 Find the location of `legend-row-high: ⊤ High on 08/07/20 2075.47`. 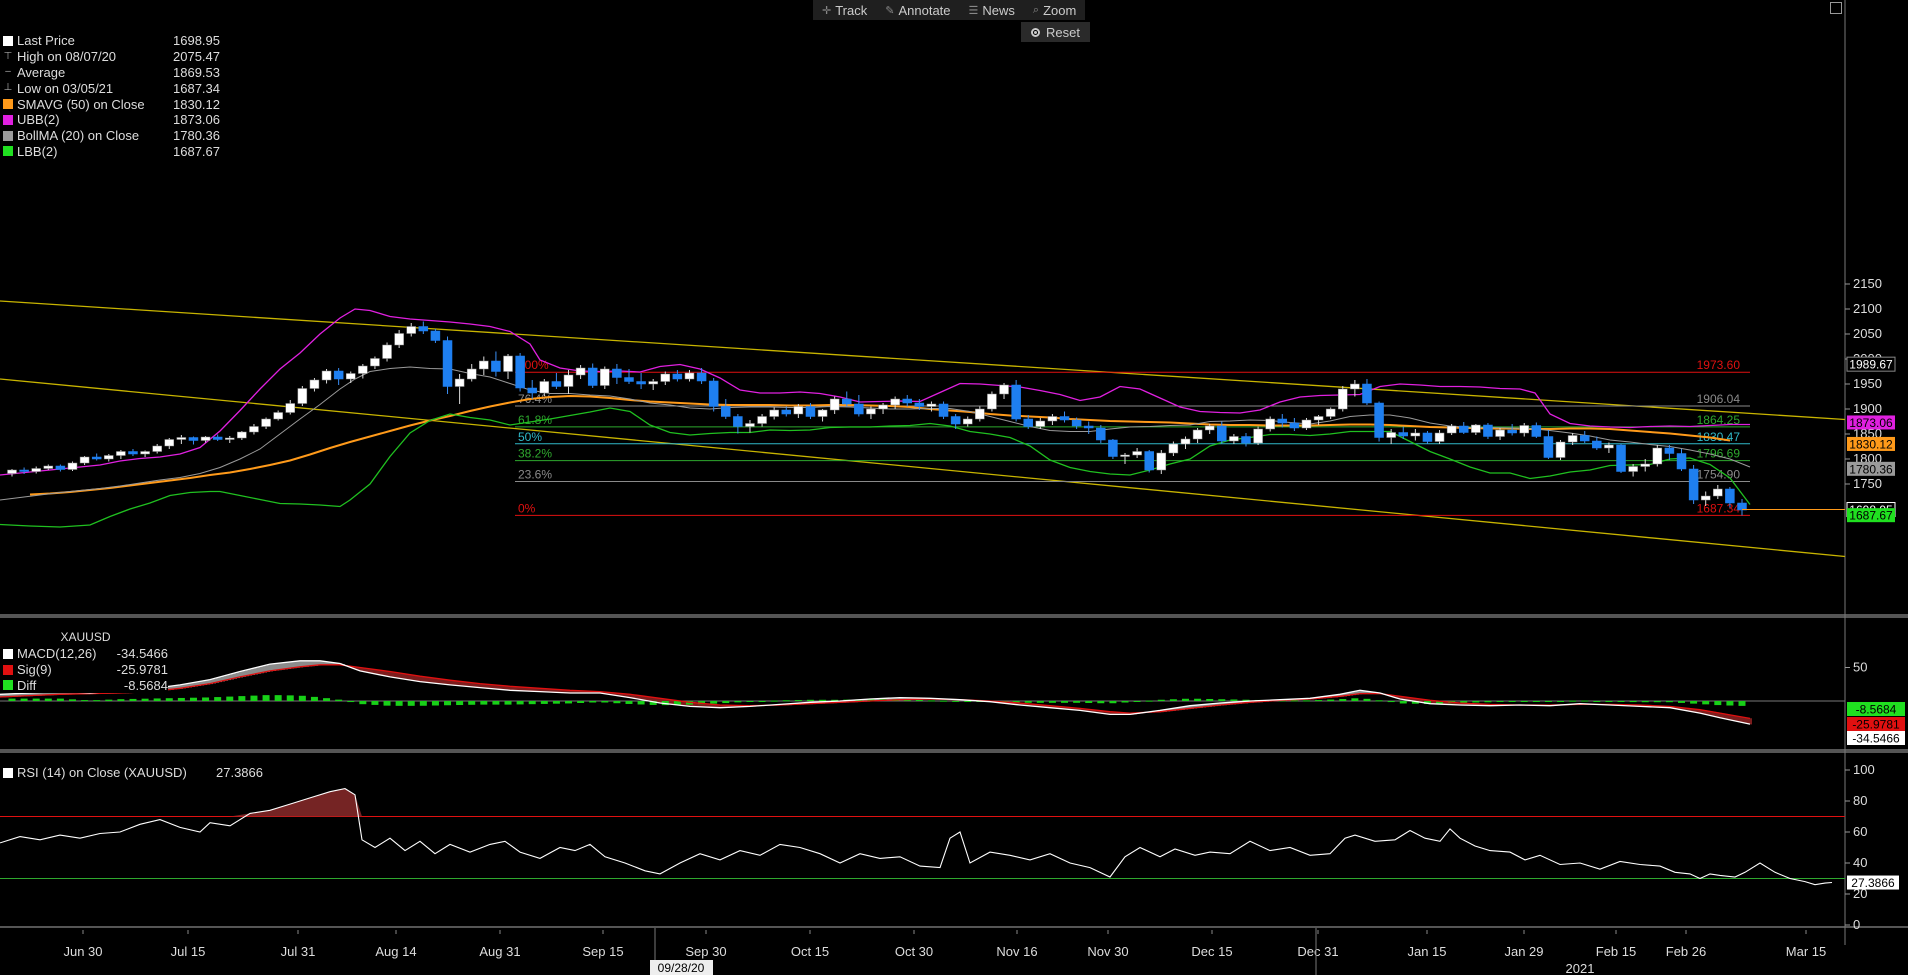

legend-row-high: ⊤ High on 08/07/20 2075.47 is located at coordinates (111, 57).